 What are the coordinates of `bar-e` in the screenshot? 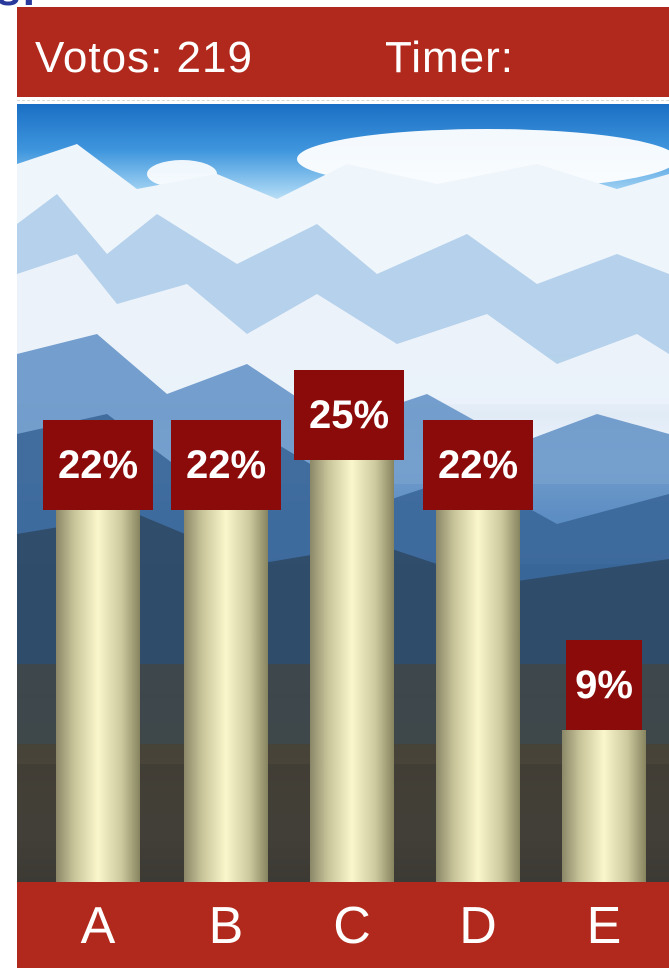 It's located at (604, 805).